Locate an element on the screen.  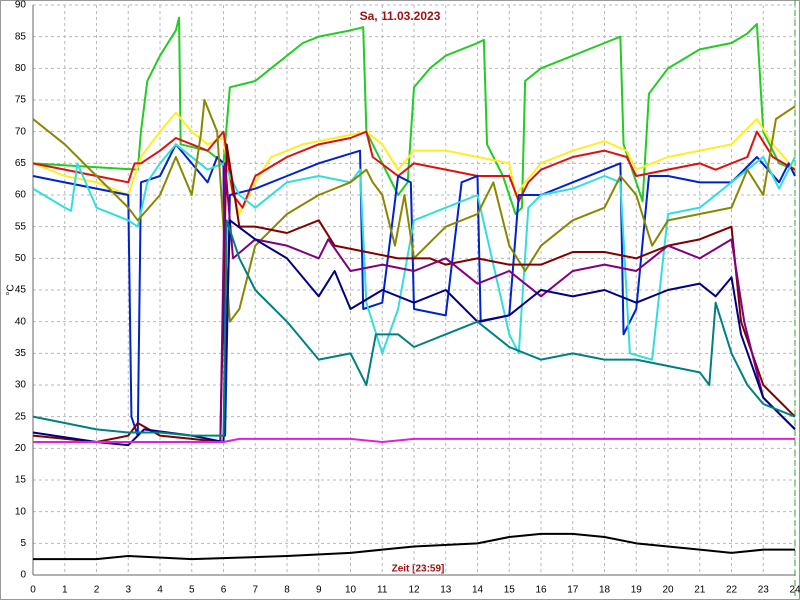
x-tick-label: 18 is located at coordinates (605, 590).